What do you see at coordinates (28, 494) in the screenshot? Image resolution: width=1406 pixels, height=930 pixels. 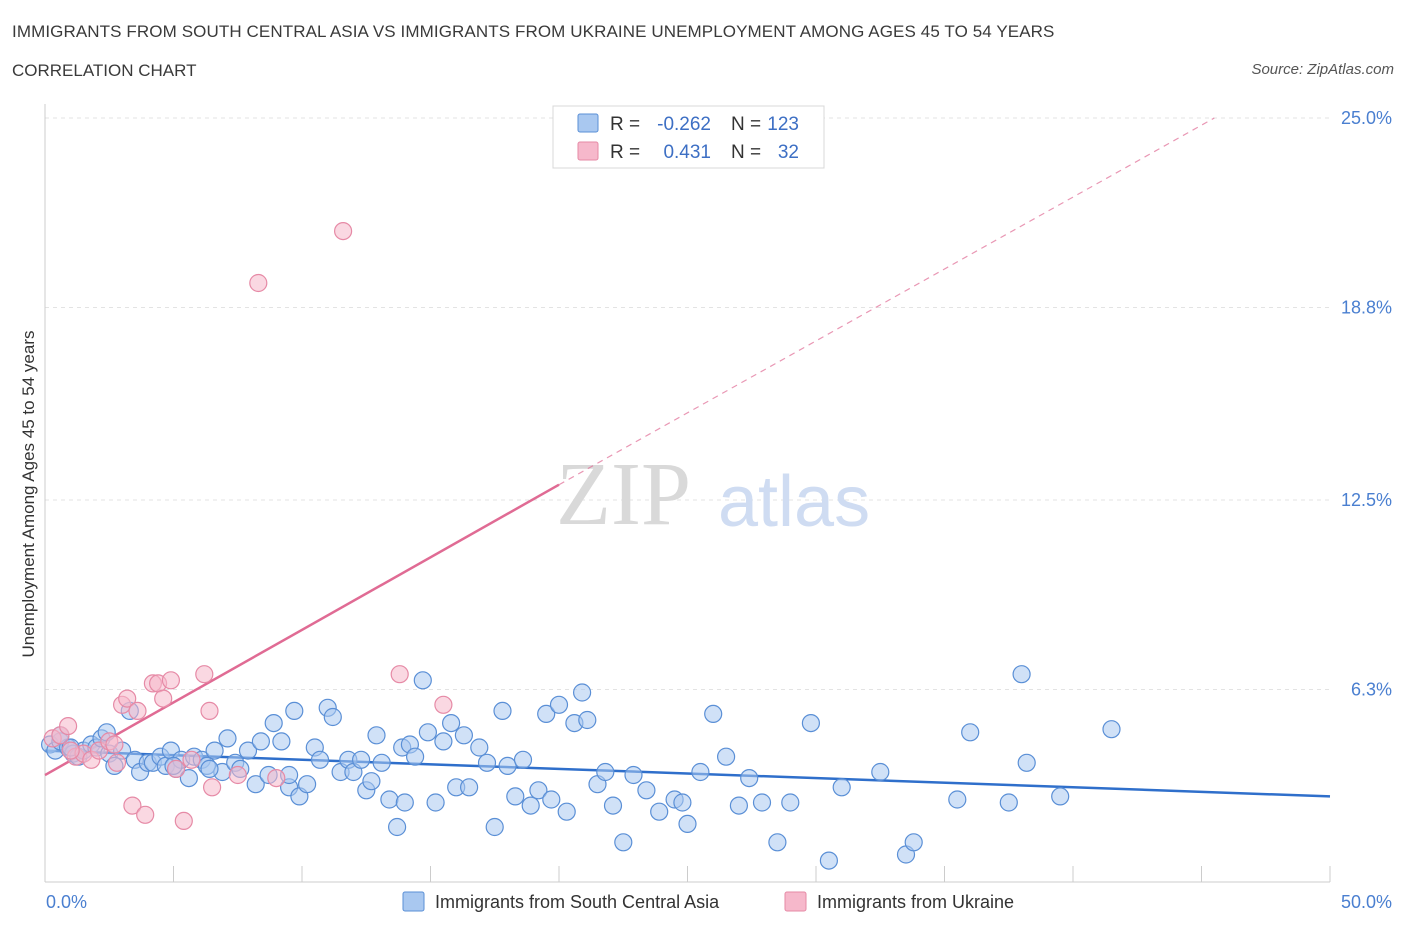 I see `y-axis-label: Unemployment Among Ages 45 to 54 years` at bounding box center [28, 494].